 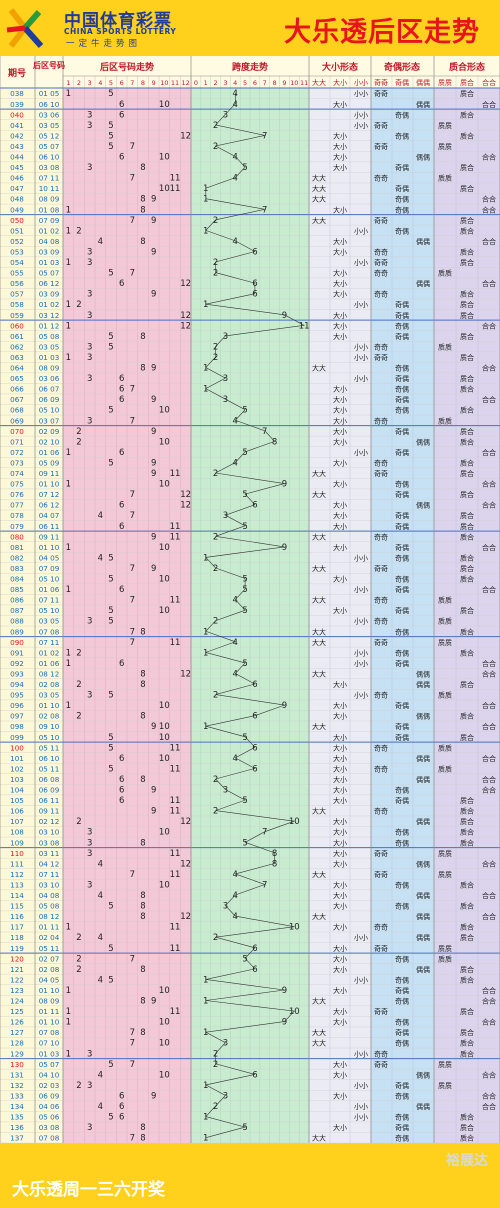 I want to click on issue-number: 091, so click(x=17, y=652).